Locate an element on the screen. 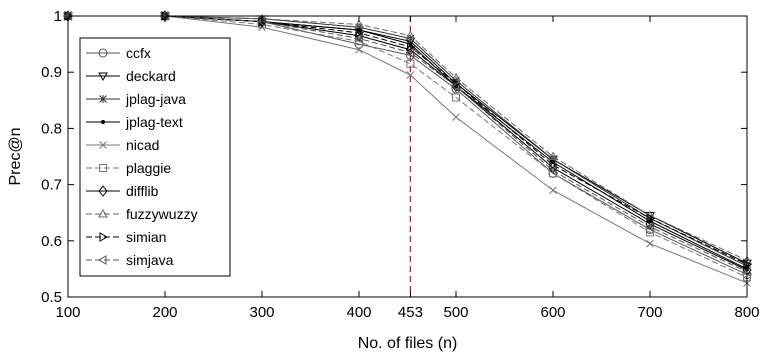 The height and width of the screenshot is (355, 762). legend-entry-plaggie: plaggie is located at coordinates (128, 168).